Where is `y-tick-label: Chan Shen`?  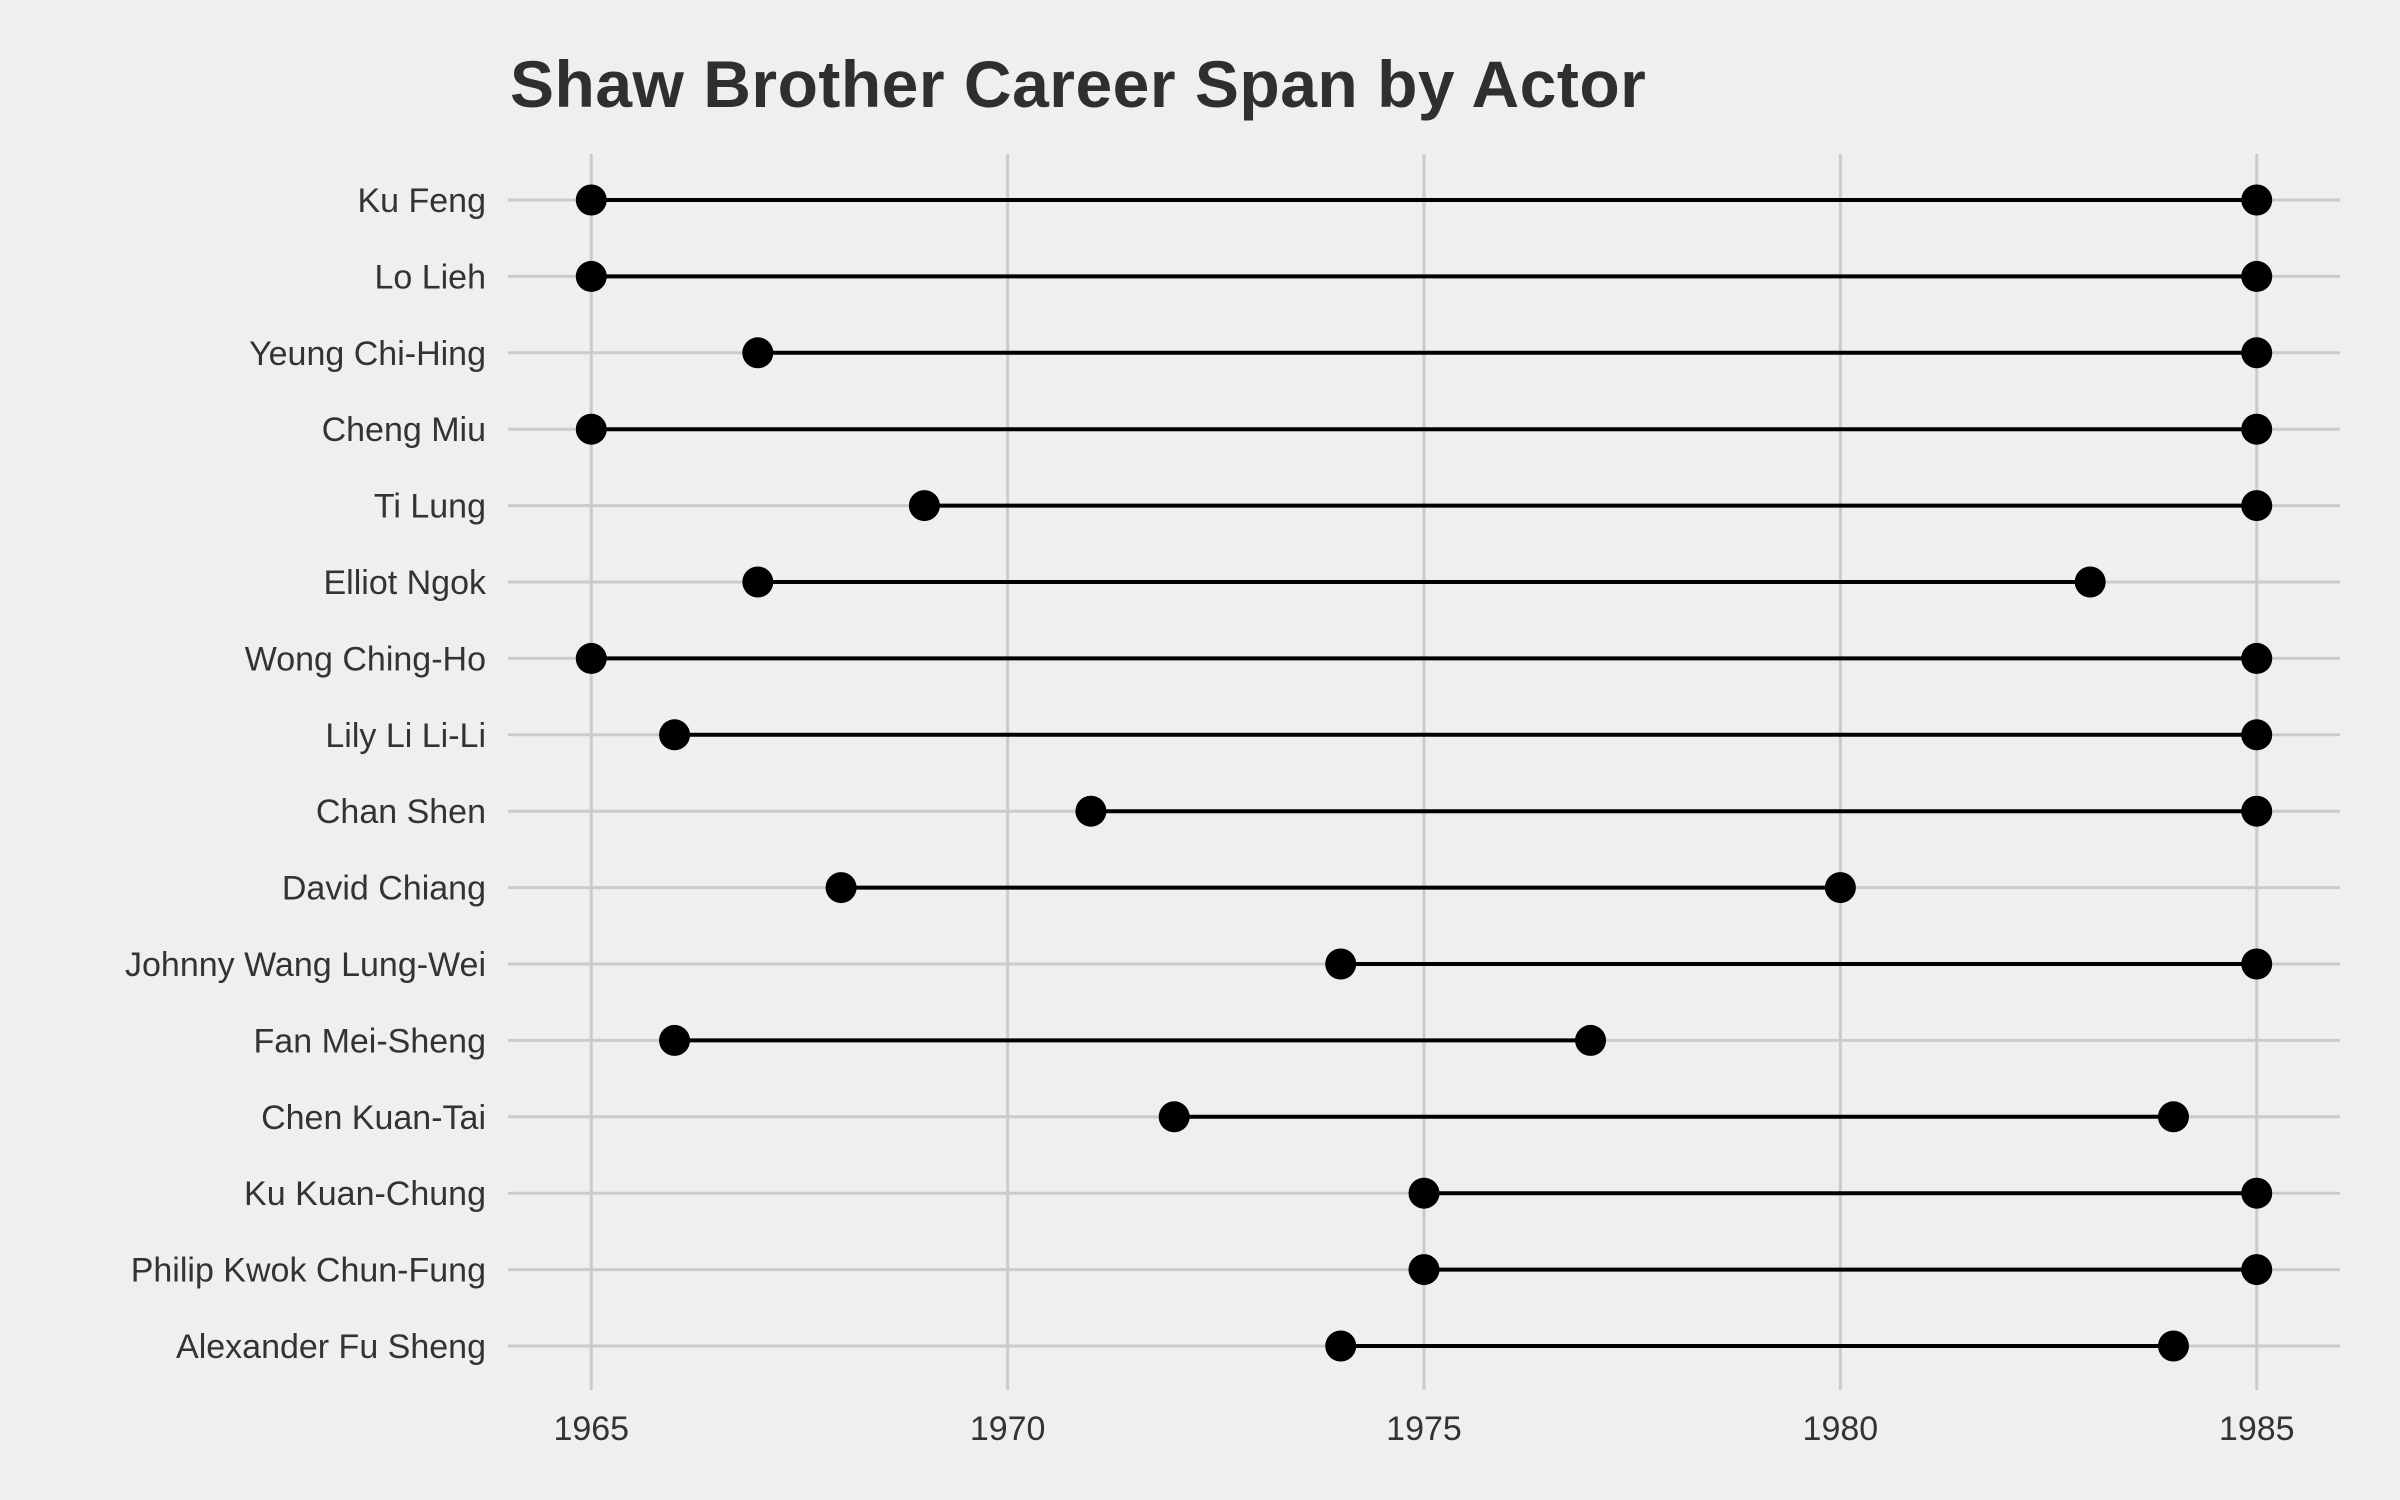 y-tick-label: Chan Shen is located at coordinates (401, 812).